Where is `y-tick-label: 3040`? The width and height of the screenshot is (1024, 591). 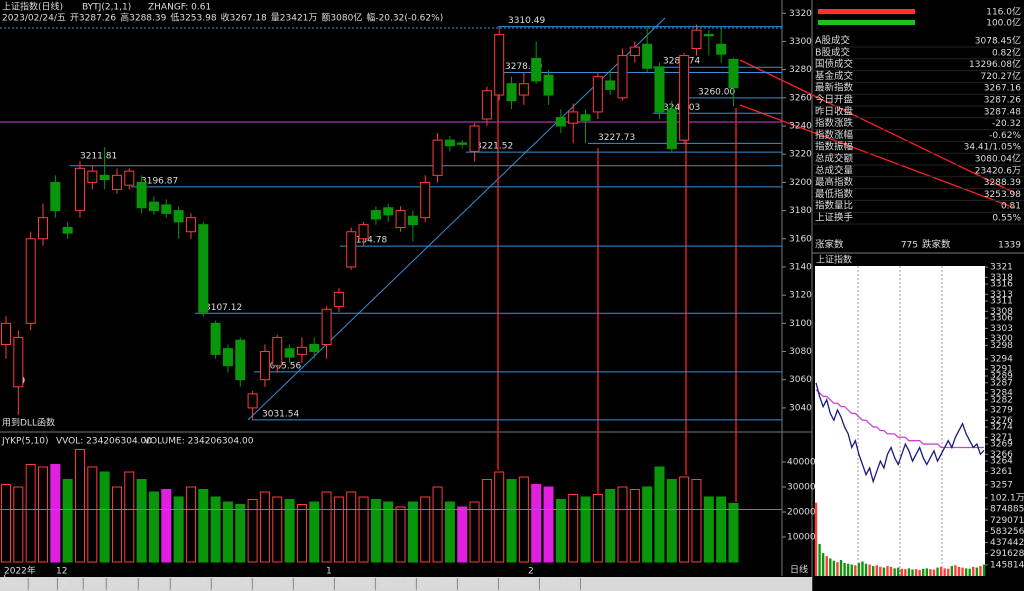 y-tick-label: 3040 is located at coordinates (800, 408).